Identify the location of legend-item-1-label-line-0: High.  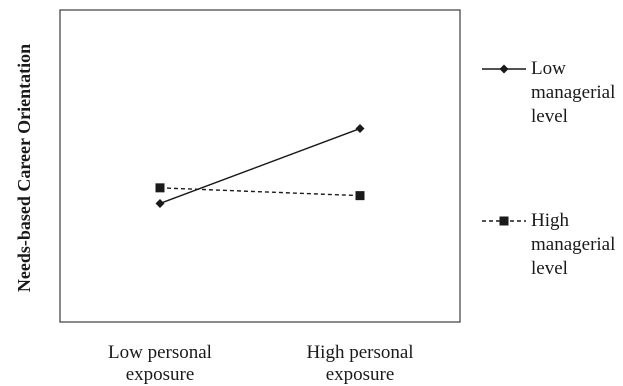
(550, 220).